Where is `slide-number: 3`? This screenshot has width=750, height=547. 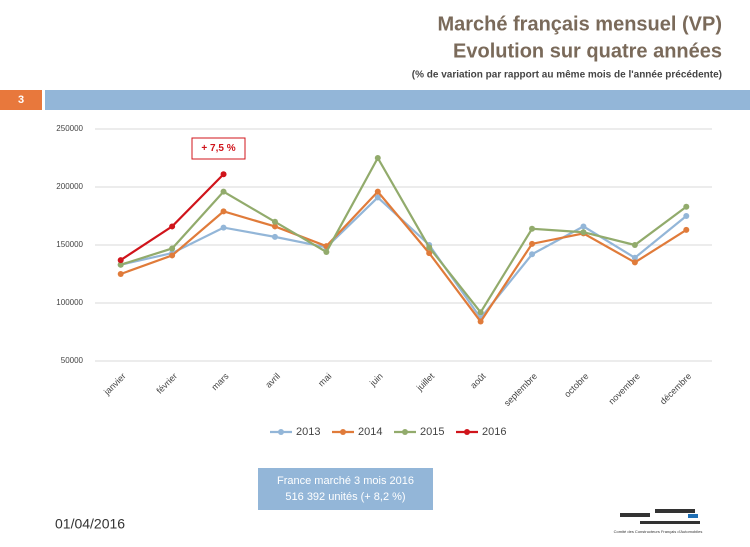
slide-number: 3 is located at coordinates (21, 100).